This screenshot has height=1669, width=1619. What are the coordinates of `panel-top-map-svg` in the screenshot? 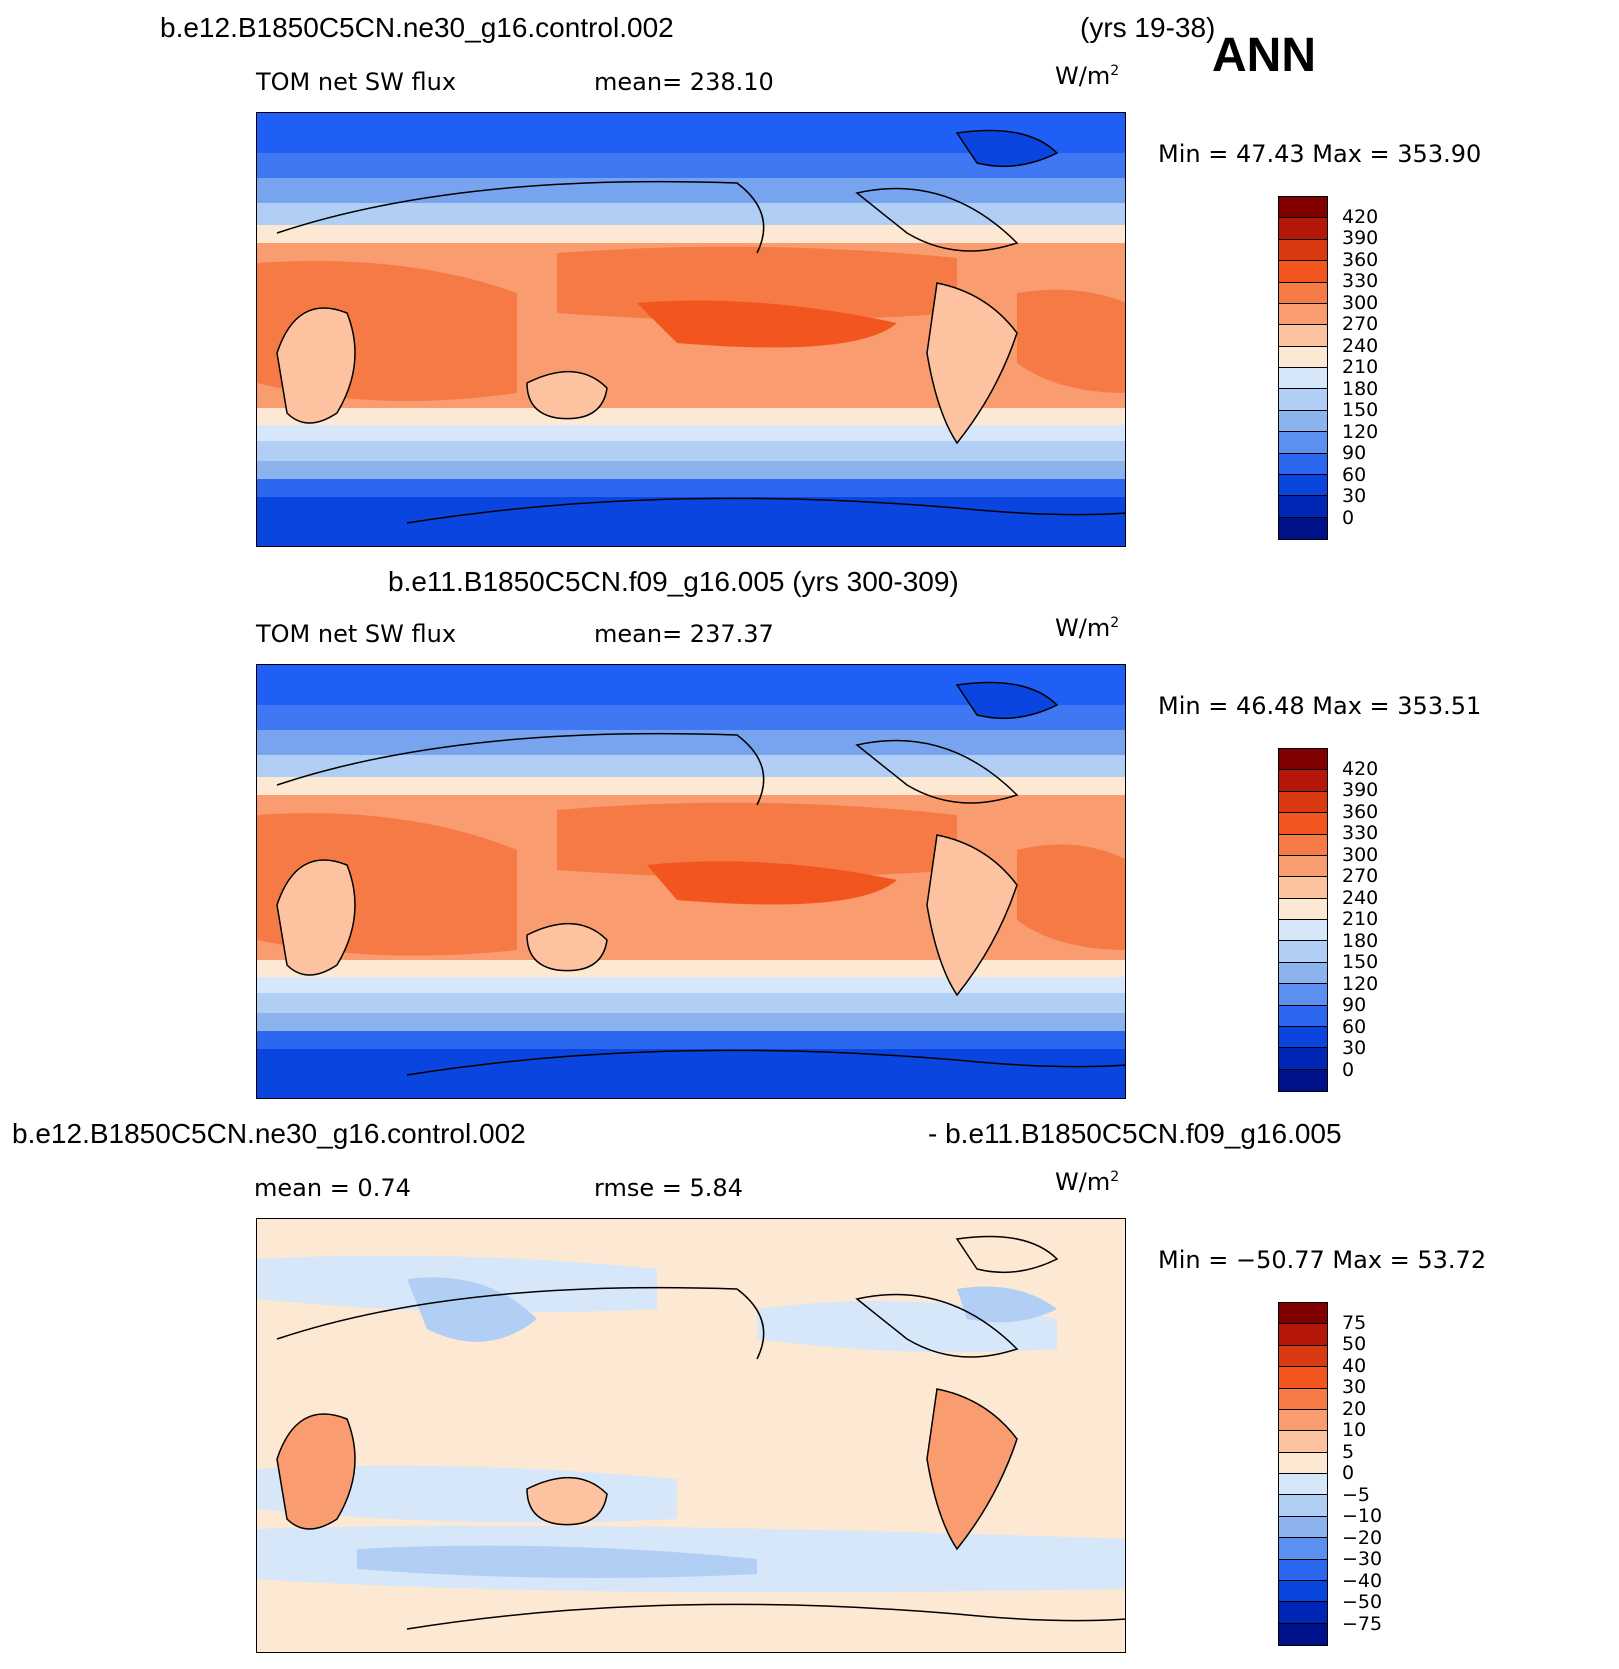 It's located at (691, 329).